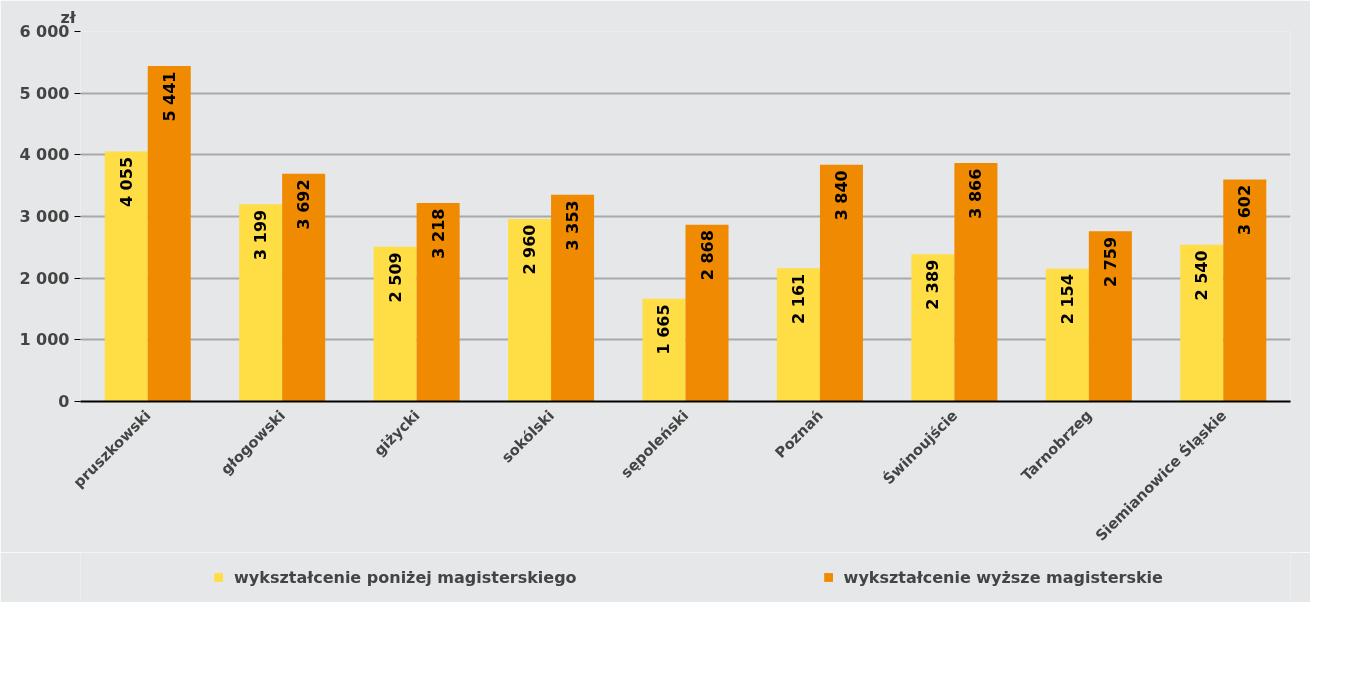  Describe the element at coordinates (304, 204) in the screenshot. I see `data-label: 3 692` at that location.